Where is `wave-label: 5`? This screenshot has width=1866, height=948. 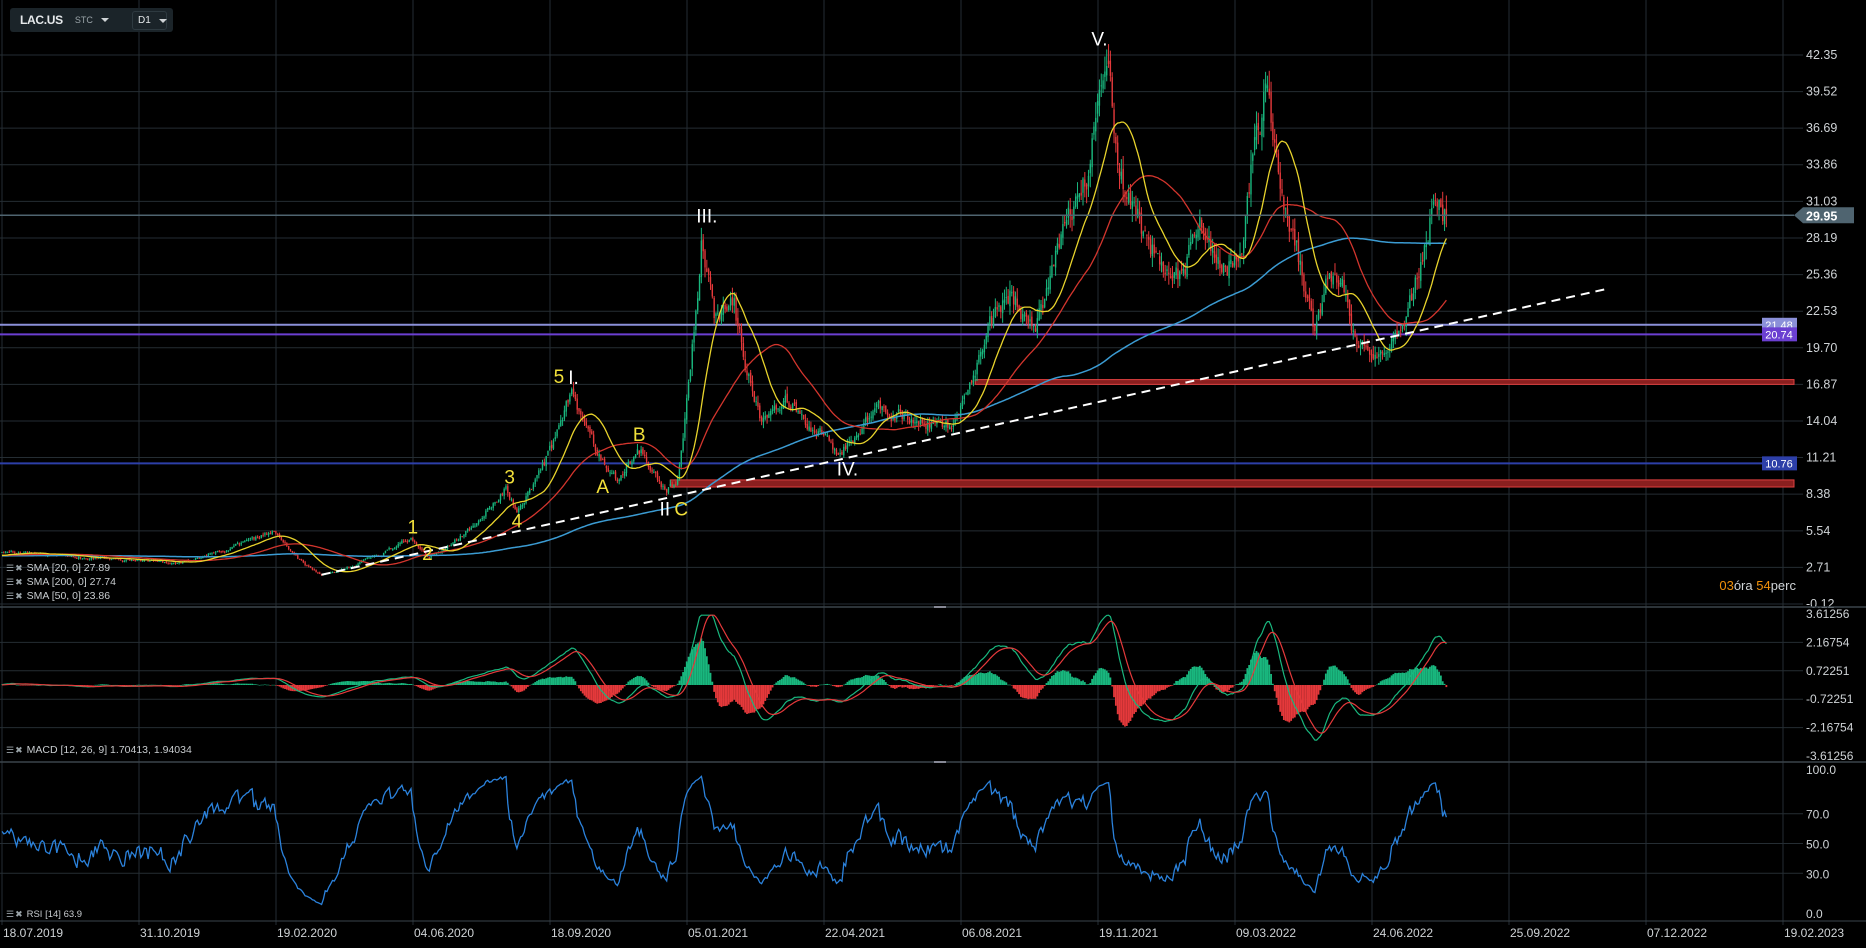 wave-label: 5 is located at coordinates (559, 377).